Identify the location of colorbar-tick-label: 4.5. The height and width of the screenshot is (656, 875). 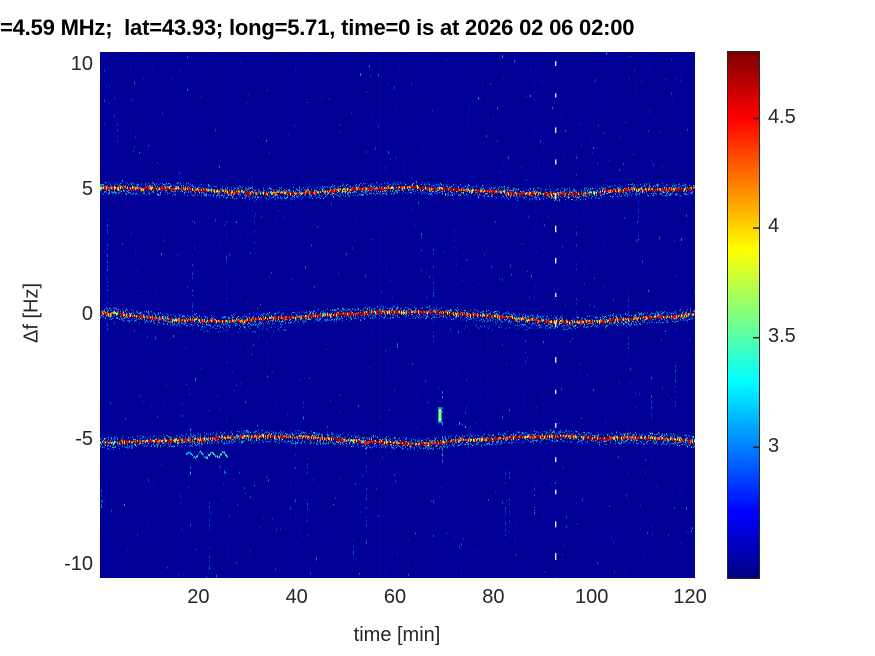
(782, 116).